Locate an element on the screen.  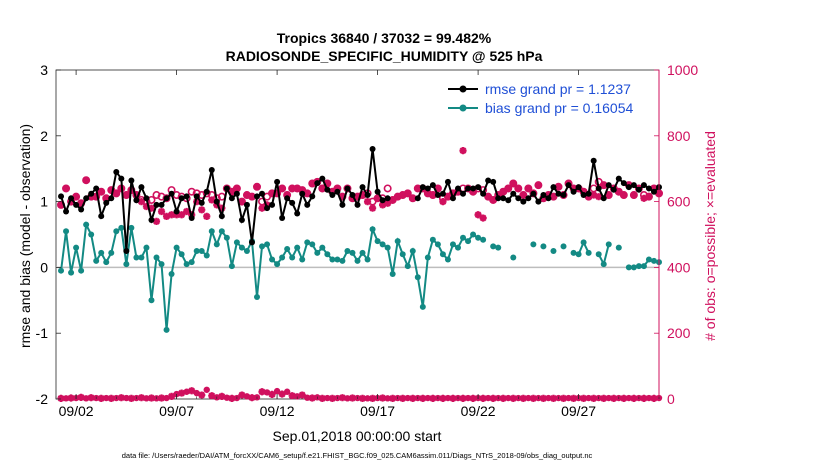
y2-tick-label: 600 is located at coordinates (679, 202).